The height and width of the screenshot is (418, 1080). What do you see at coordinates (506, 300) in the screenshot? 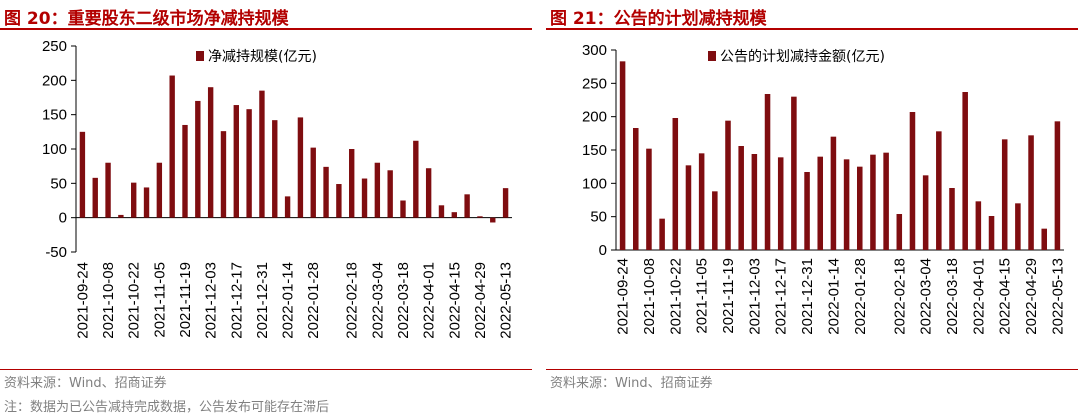
I see `x-tick-label: 2022-05-13` at bounding box center [506, 300].